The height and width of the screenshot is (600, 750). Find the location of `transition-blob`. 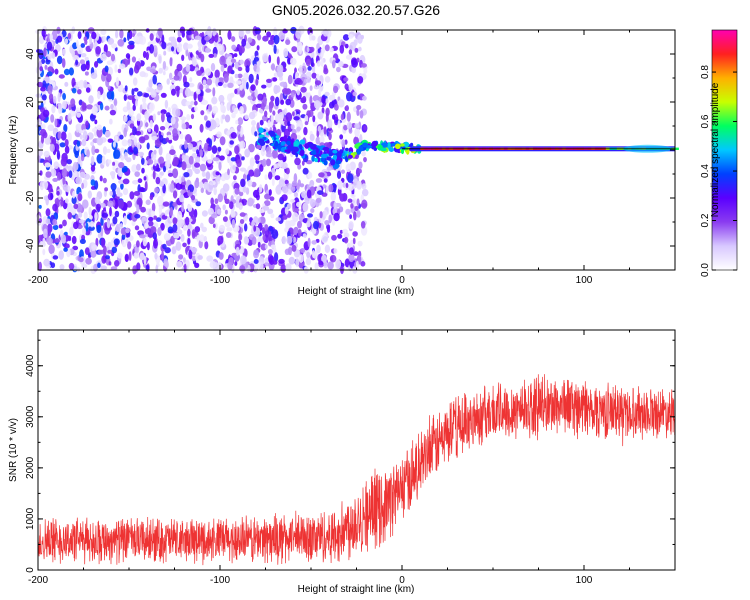

transition-blob is located at coordinates (347, 149).